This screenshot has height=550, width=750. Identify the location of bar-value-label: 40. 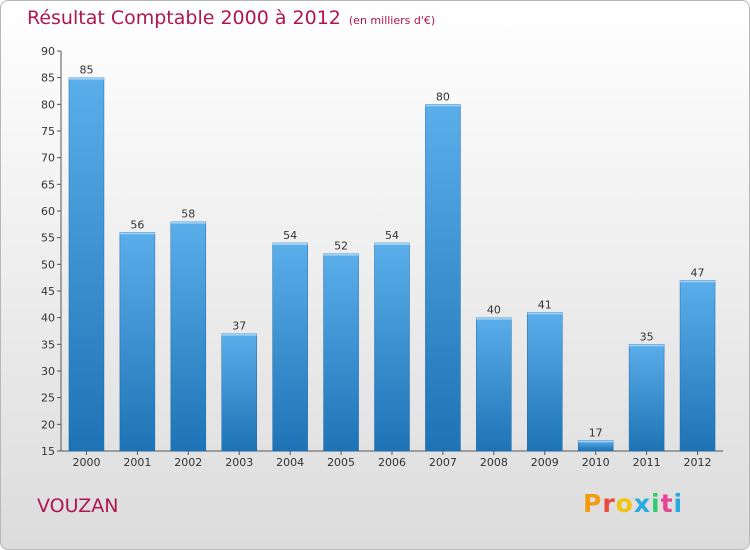
(494, 310).